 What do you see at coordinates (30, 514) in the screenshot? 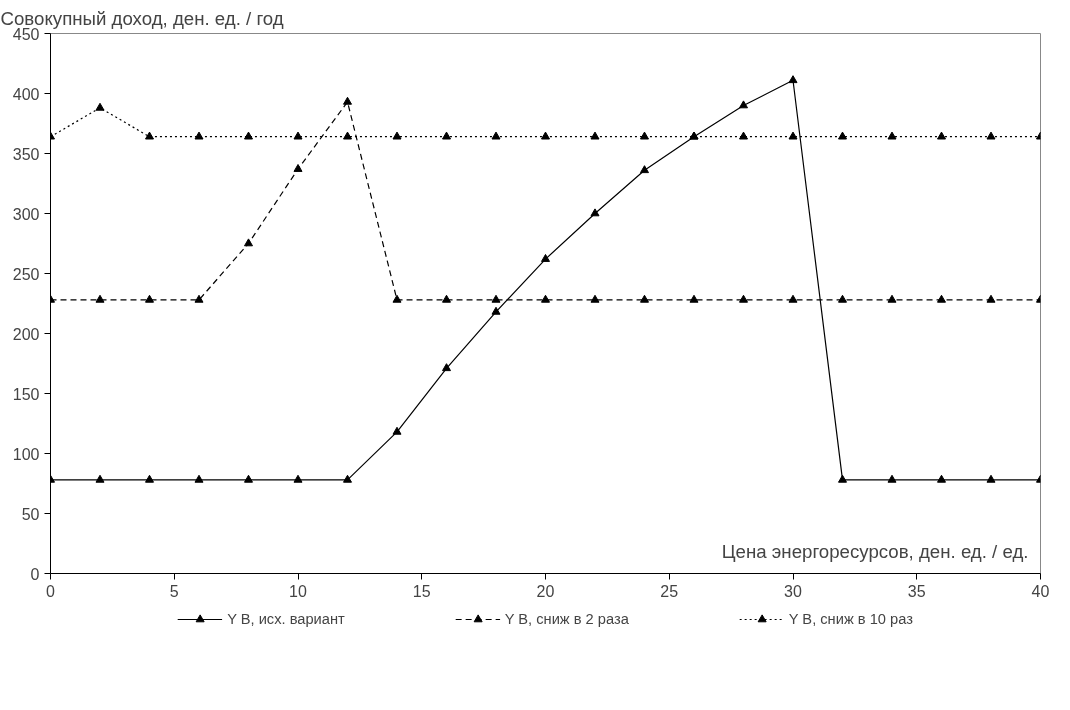
I see `y-tick-label: 50` at bounding box center [30, 514].